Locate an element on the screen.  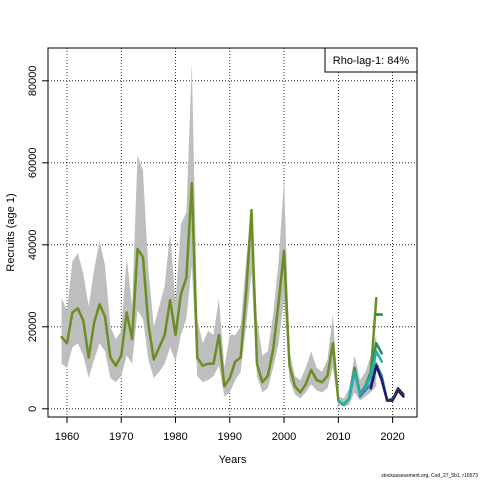
y-tick-label: 40000 is located at coordinates (33, 245).